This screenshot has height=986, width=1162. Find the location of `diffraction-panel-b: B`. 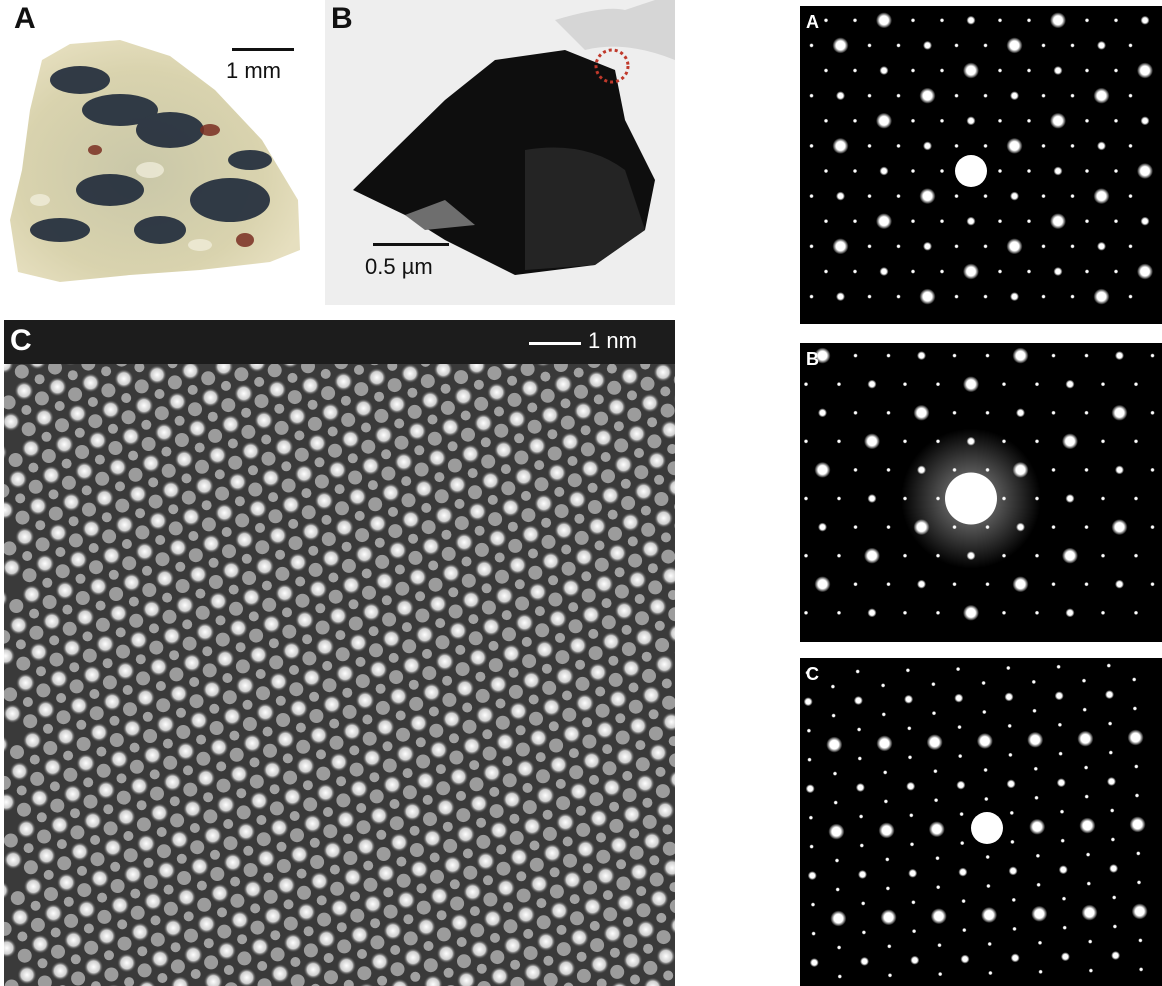

diffraction-panel-b: B is located at coordinates (981, 492).